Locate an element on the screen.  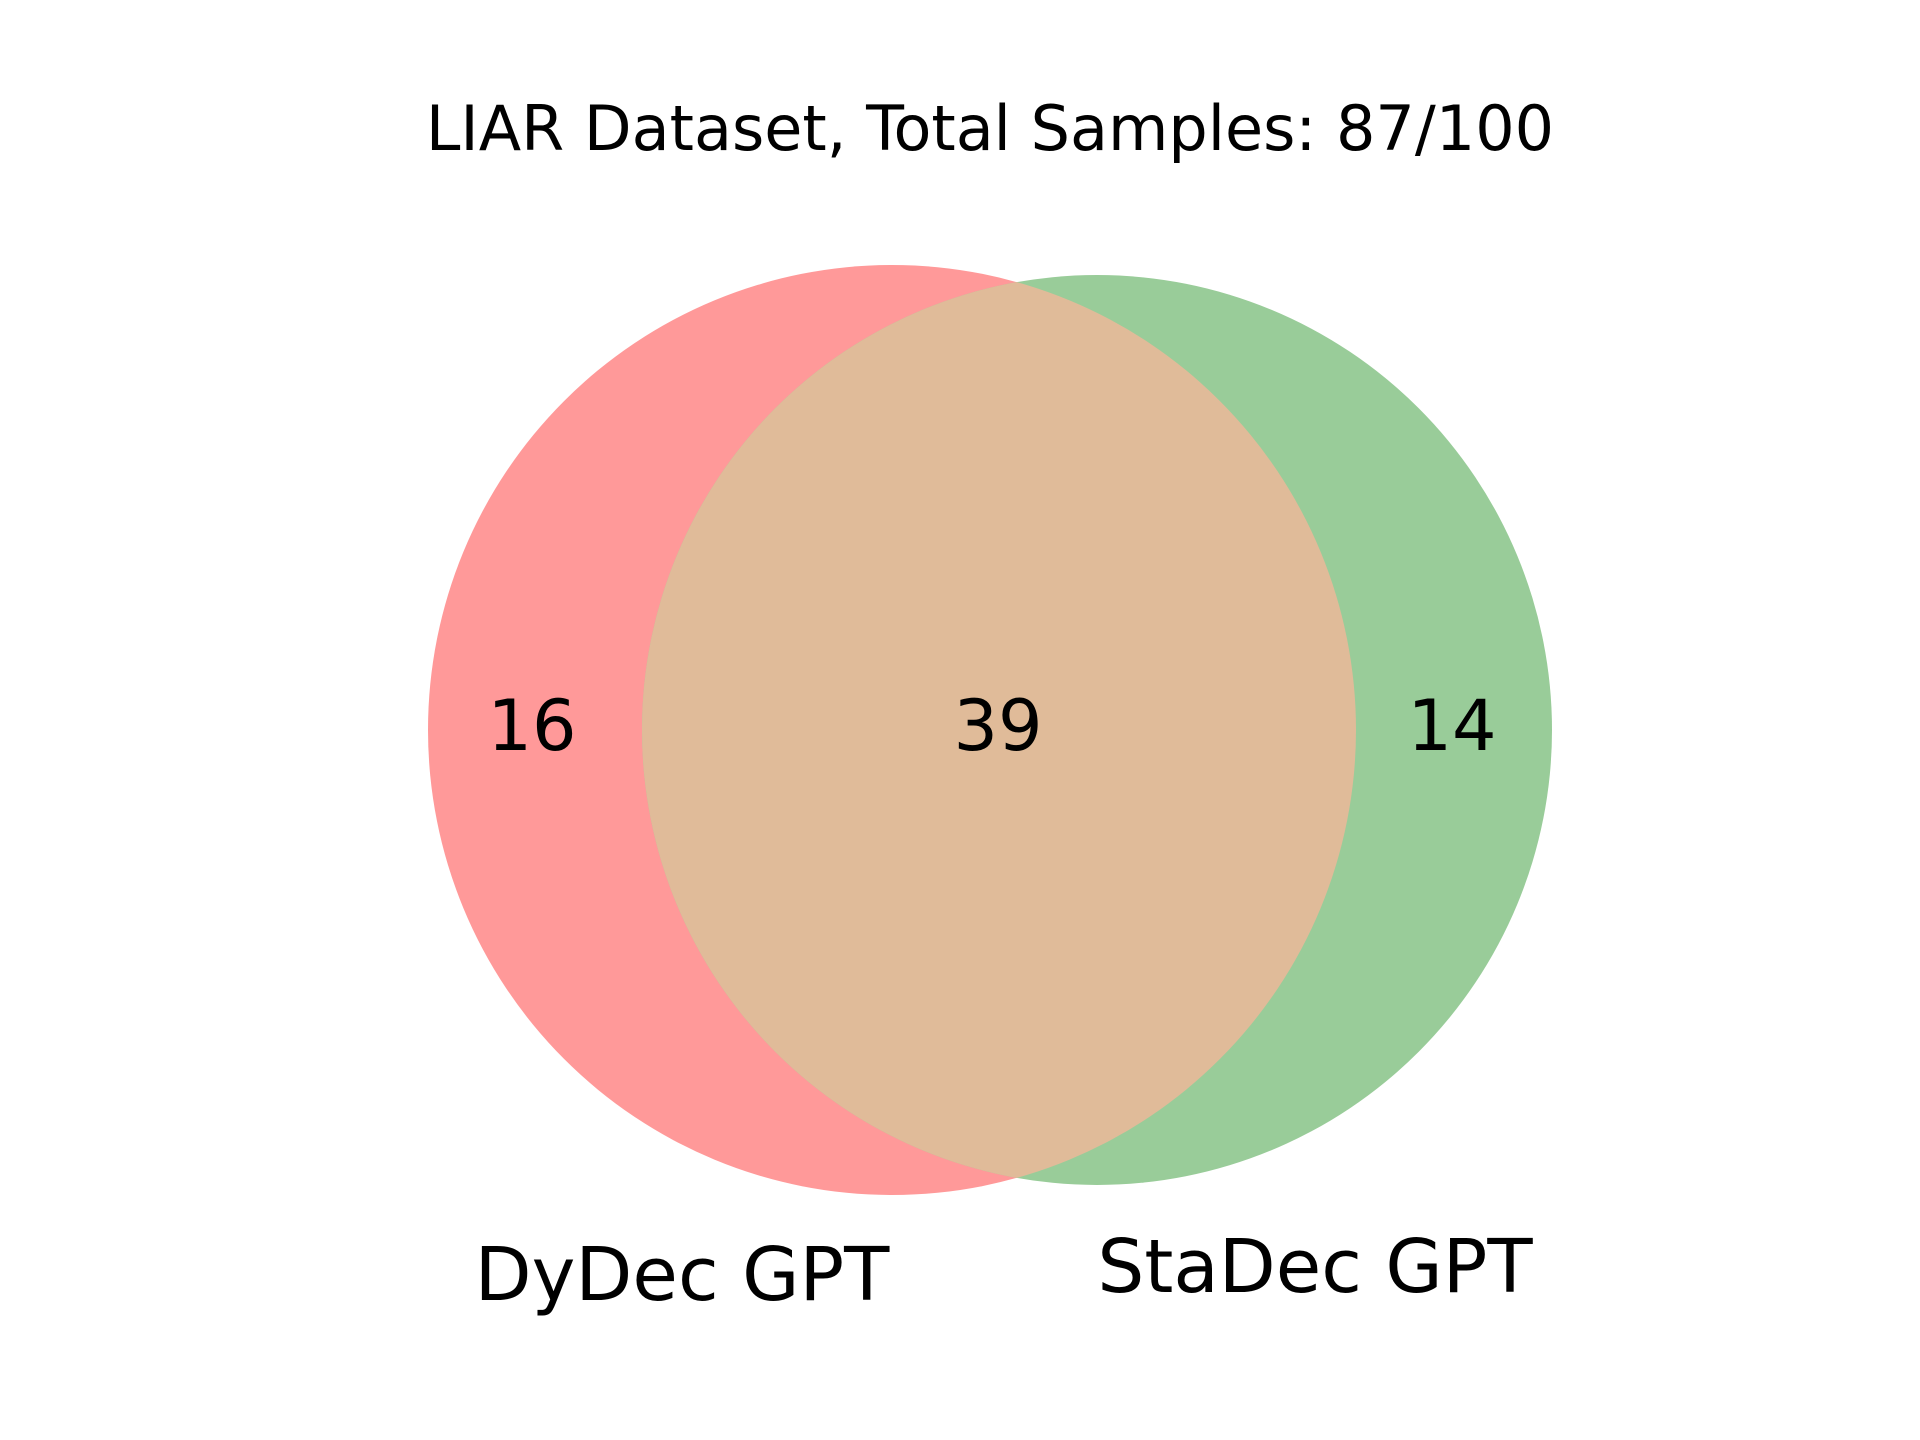
intersection-count: 39 is located at coordinates (997, 726).